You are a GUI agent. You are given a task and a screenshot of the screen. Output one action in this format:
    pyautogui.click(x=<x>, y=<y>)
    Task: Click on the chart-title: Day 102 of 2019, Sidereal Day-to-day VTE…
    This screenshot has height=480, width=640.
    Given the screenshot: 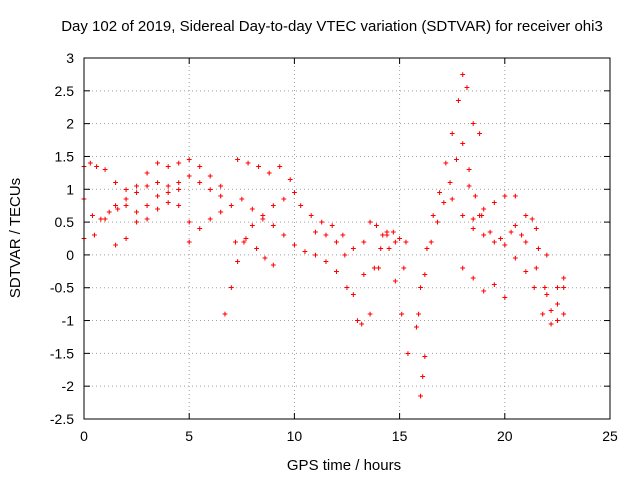 What is the action you would take?
    pyautogui.click(x=332, y=26)
    